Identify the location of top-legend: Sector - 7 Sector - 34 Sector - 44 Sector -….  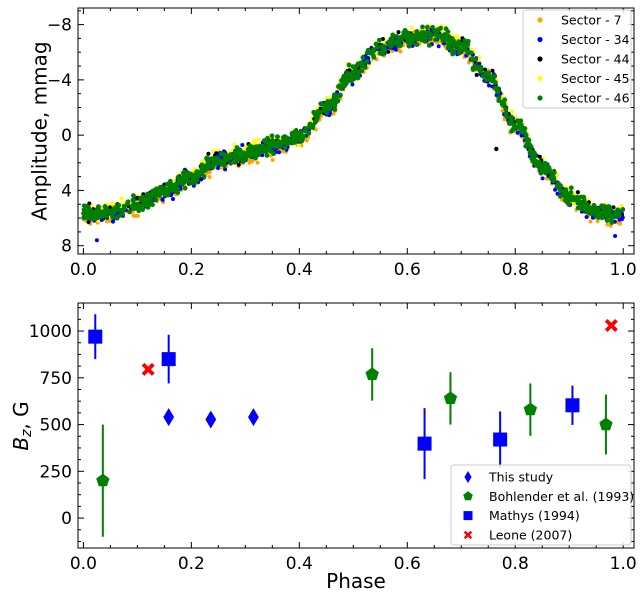
(577, 59).